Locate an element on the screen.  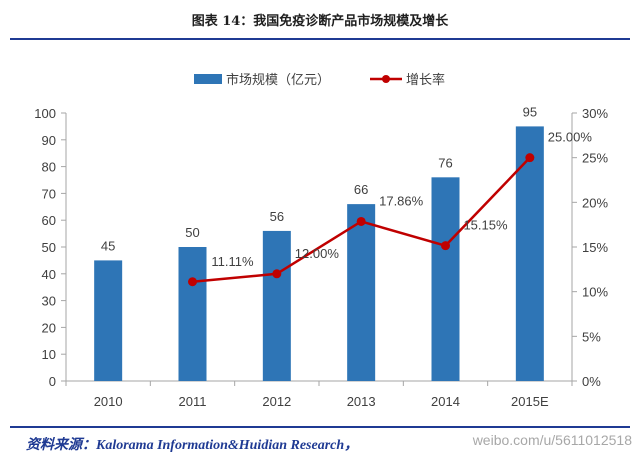
left-tick-label: 30 is located at coordinates (49, 301).